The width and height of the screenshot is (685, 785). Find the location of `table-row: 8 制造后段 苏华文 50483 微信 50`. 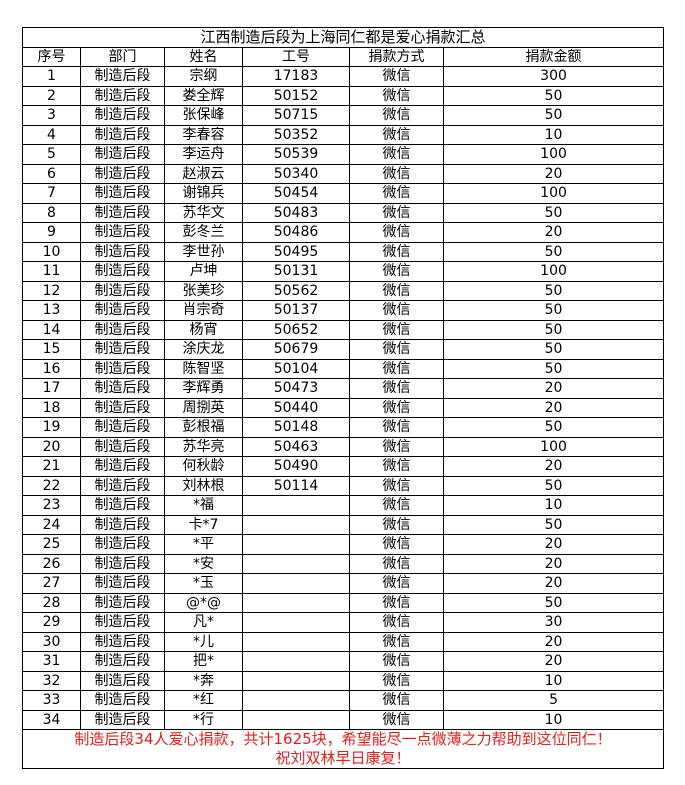

table-row: 8 制造后段 苏华文 50483 微信 50 is located at coordinates (343, 212).